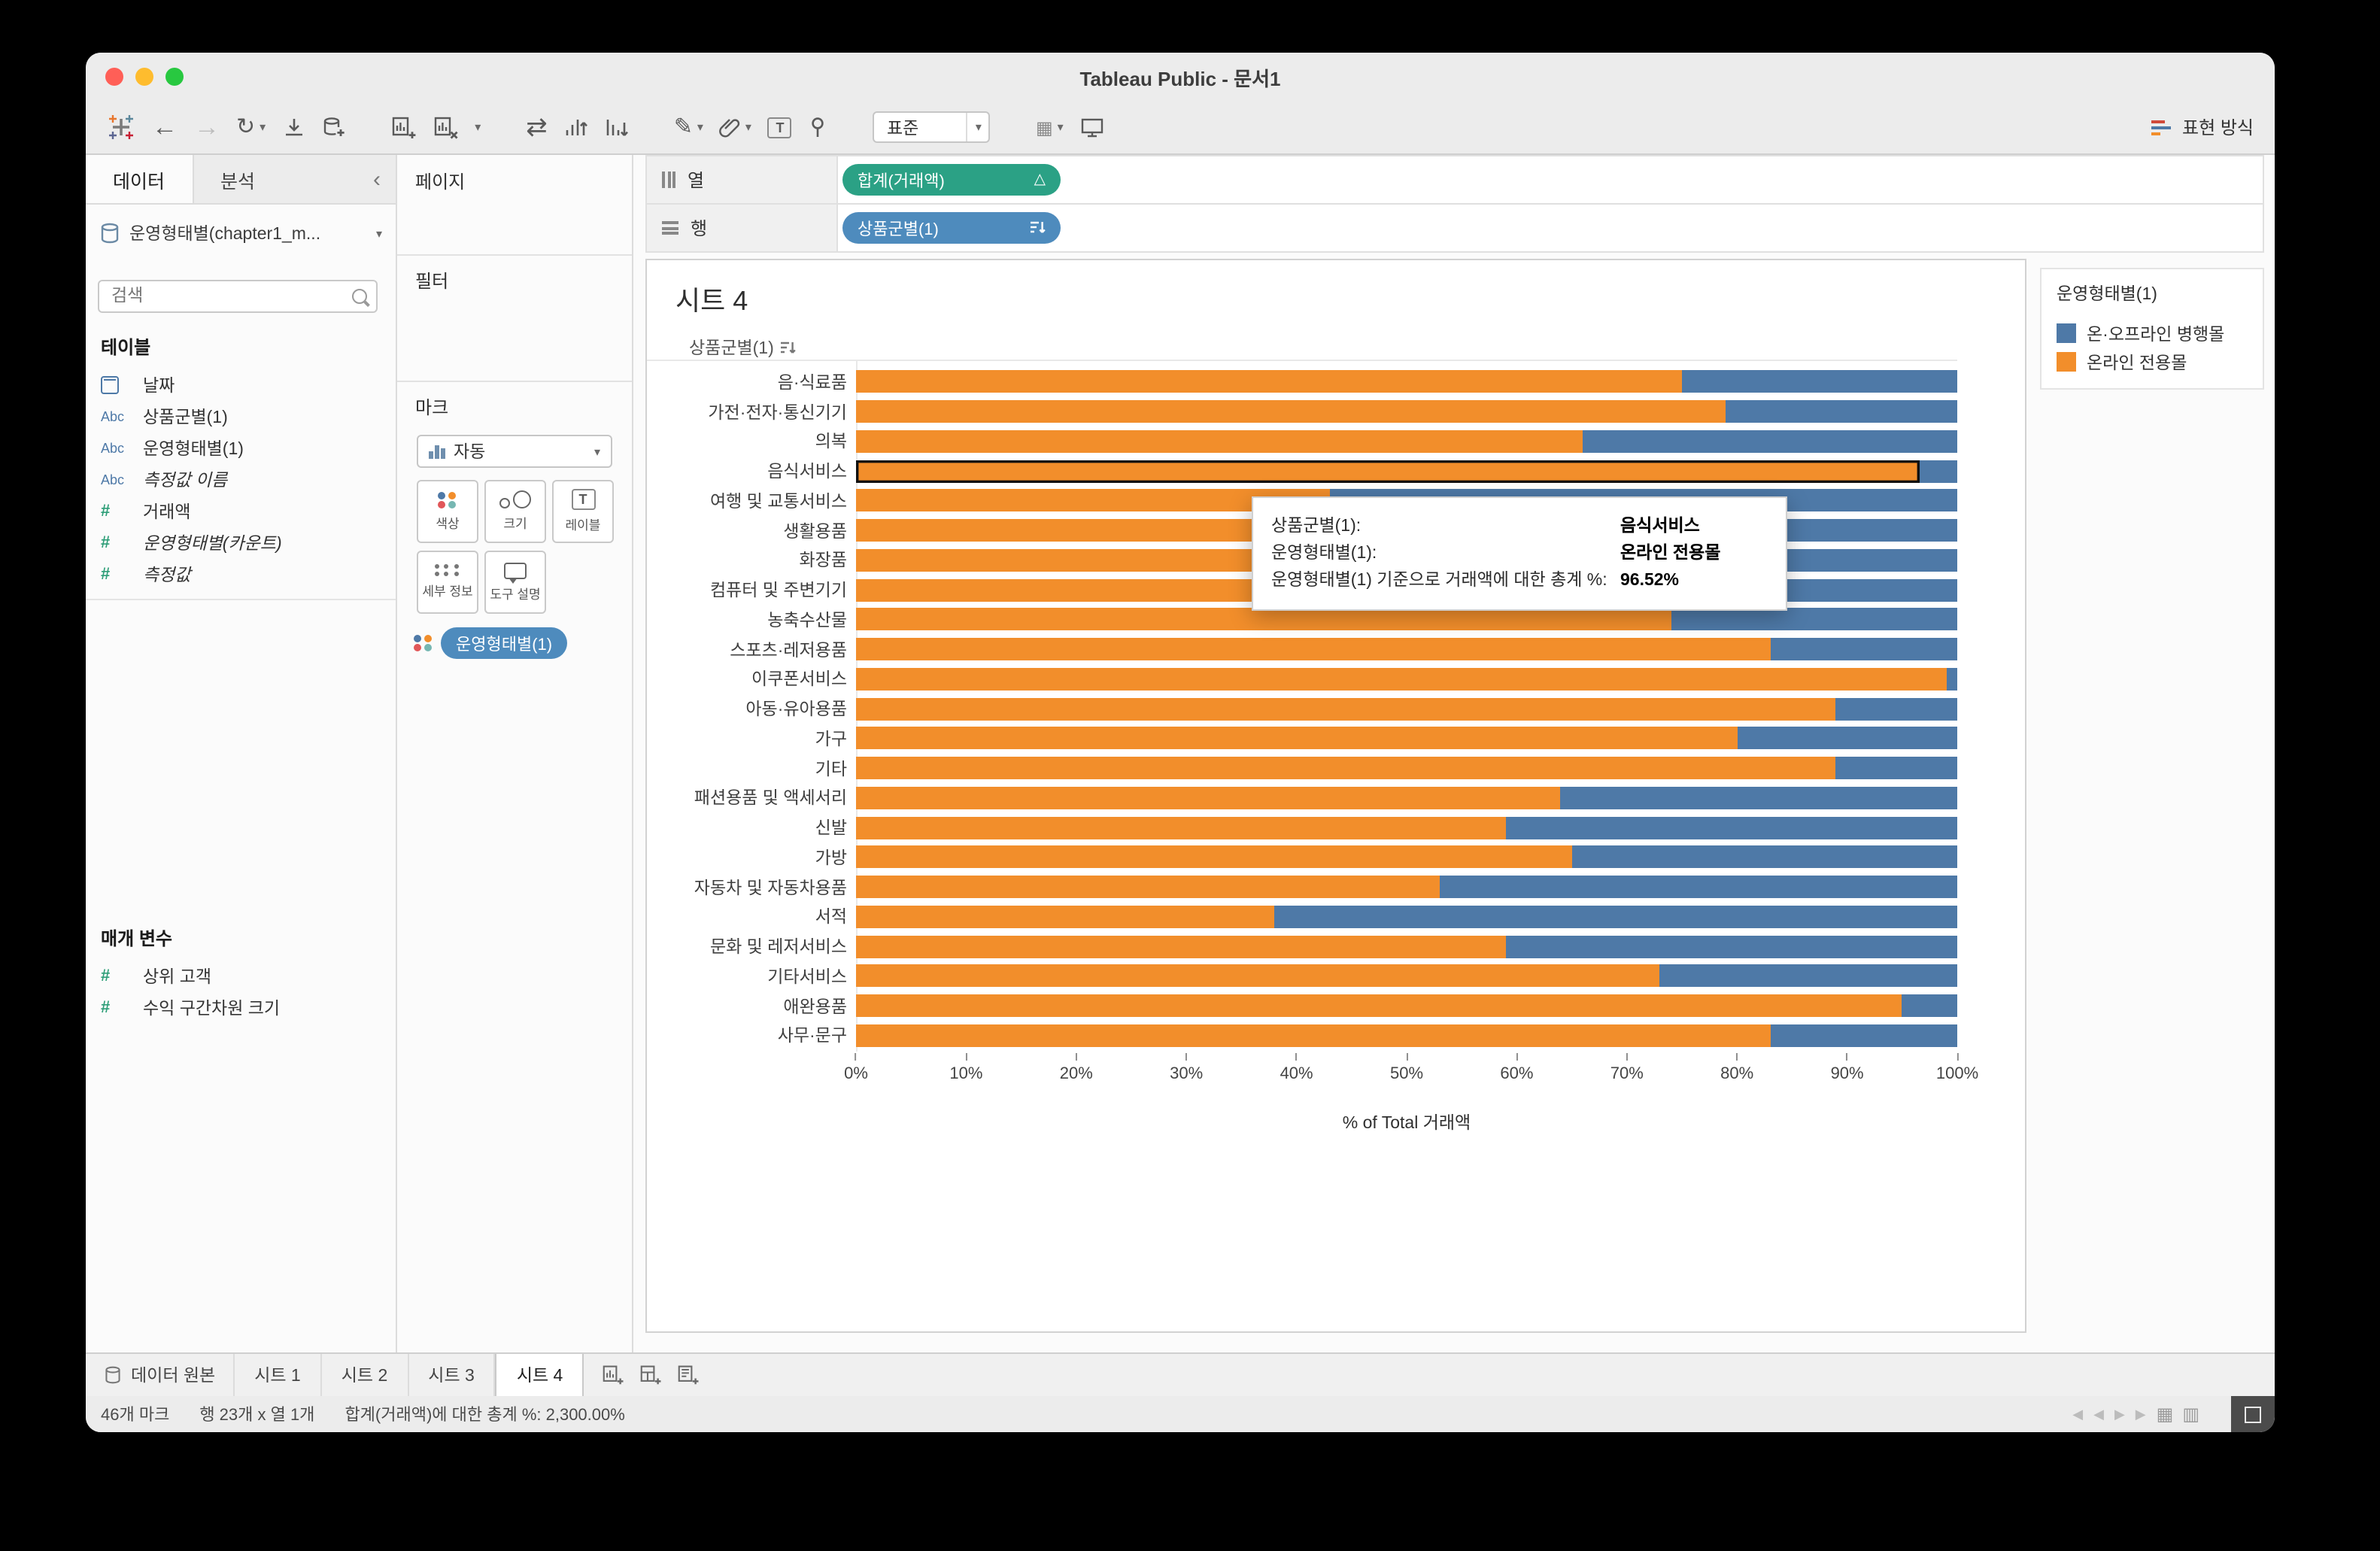 The height and width of the screenshot is (1551, 2380). What do you see at coordinates (788, 348) in the screenshot?
I see `sort-icon` at bounding box center [788, 348].